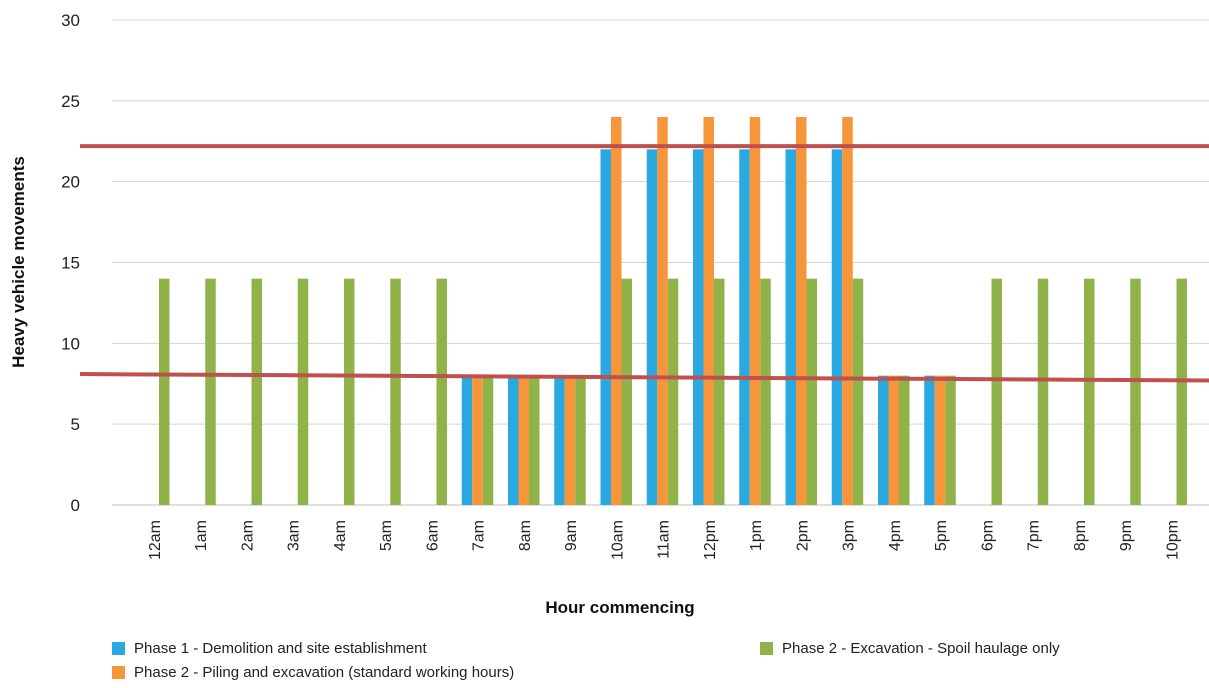 The height and width of the screenshot is (688, 1209). Describe the element at coordinates (1172, 540) in the screenshot. I see `x-tick-label: 10pm` at that location.